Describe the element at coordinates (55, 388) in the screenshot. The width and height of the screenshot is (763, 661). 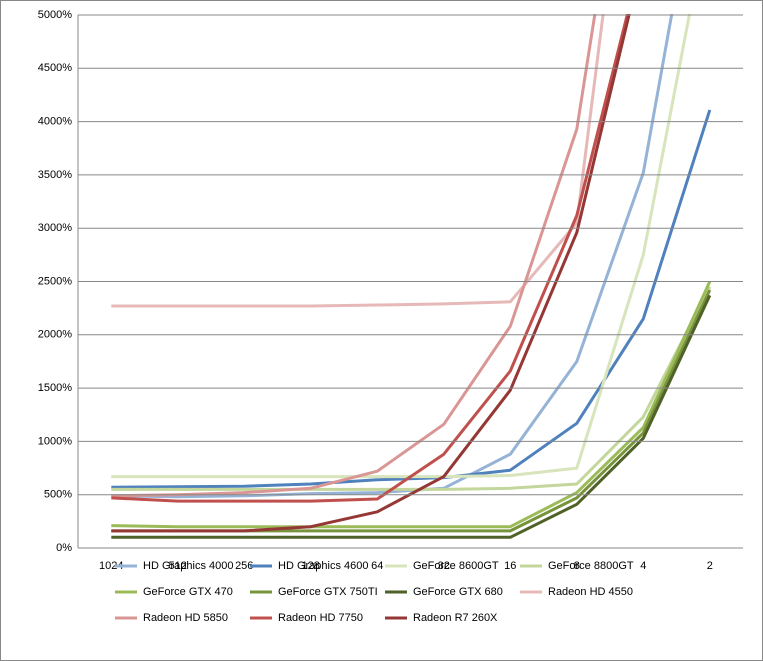
I see `y-tick-label: 1500%` at that location.